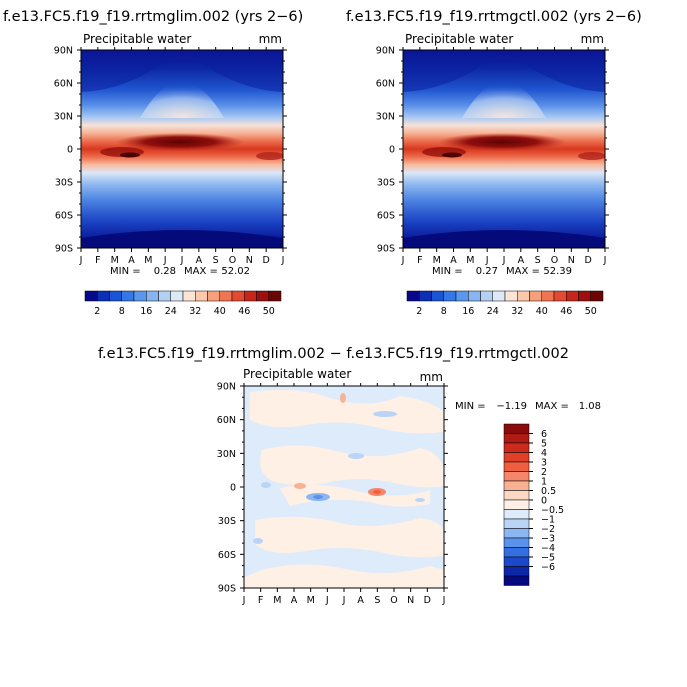  Describe the element at coordinates (165, 271) in the screenshot. I see `panel-left-min: 0.28` at that location.